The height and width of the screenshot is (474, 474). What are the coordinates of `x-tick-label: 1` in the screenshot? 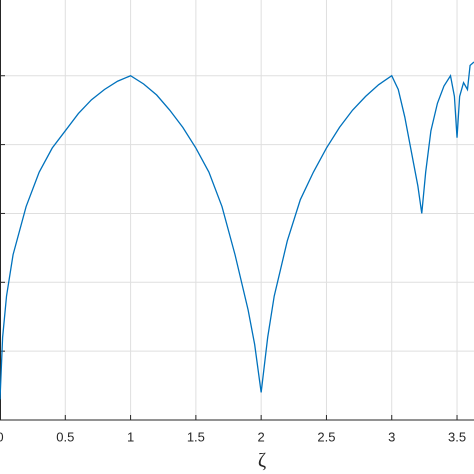 It's located at (130, 436).